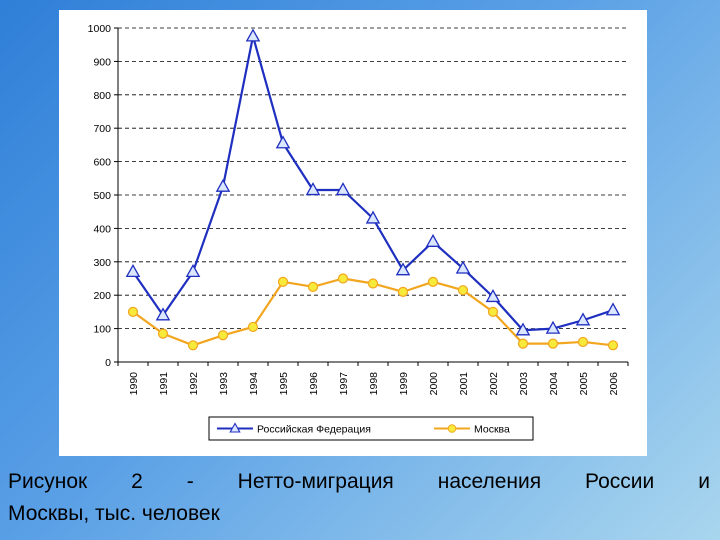  What do you see at coordinates (489, 481) in the screenshot?
I see `caption-word: населения` at bounding box center [489, 481].